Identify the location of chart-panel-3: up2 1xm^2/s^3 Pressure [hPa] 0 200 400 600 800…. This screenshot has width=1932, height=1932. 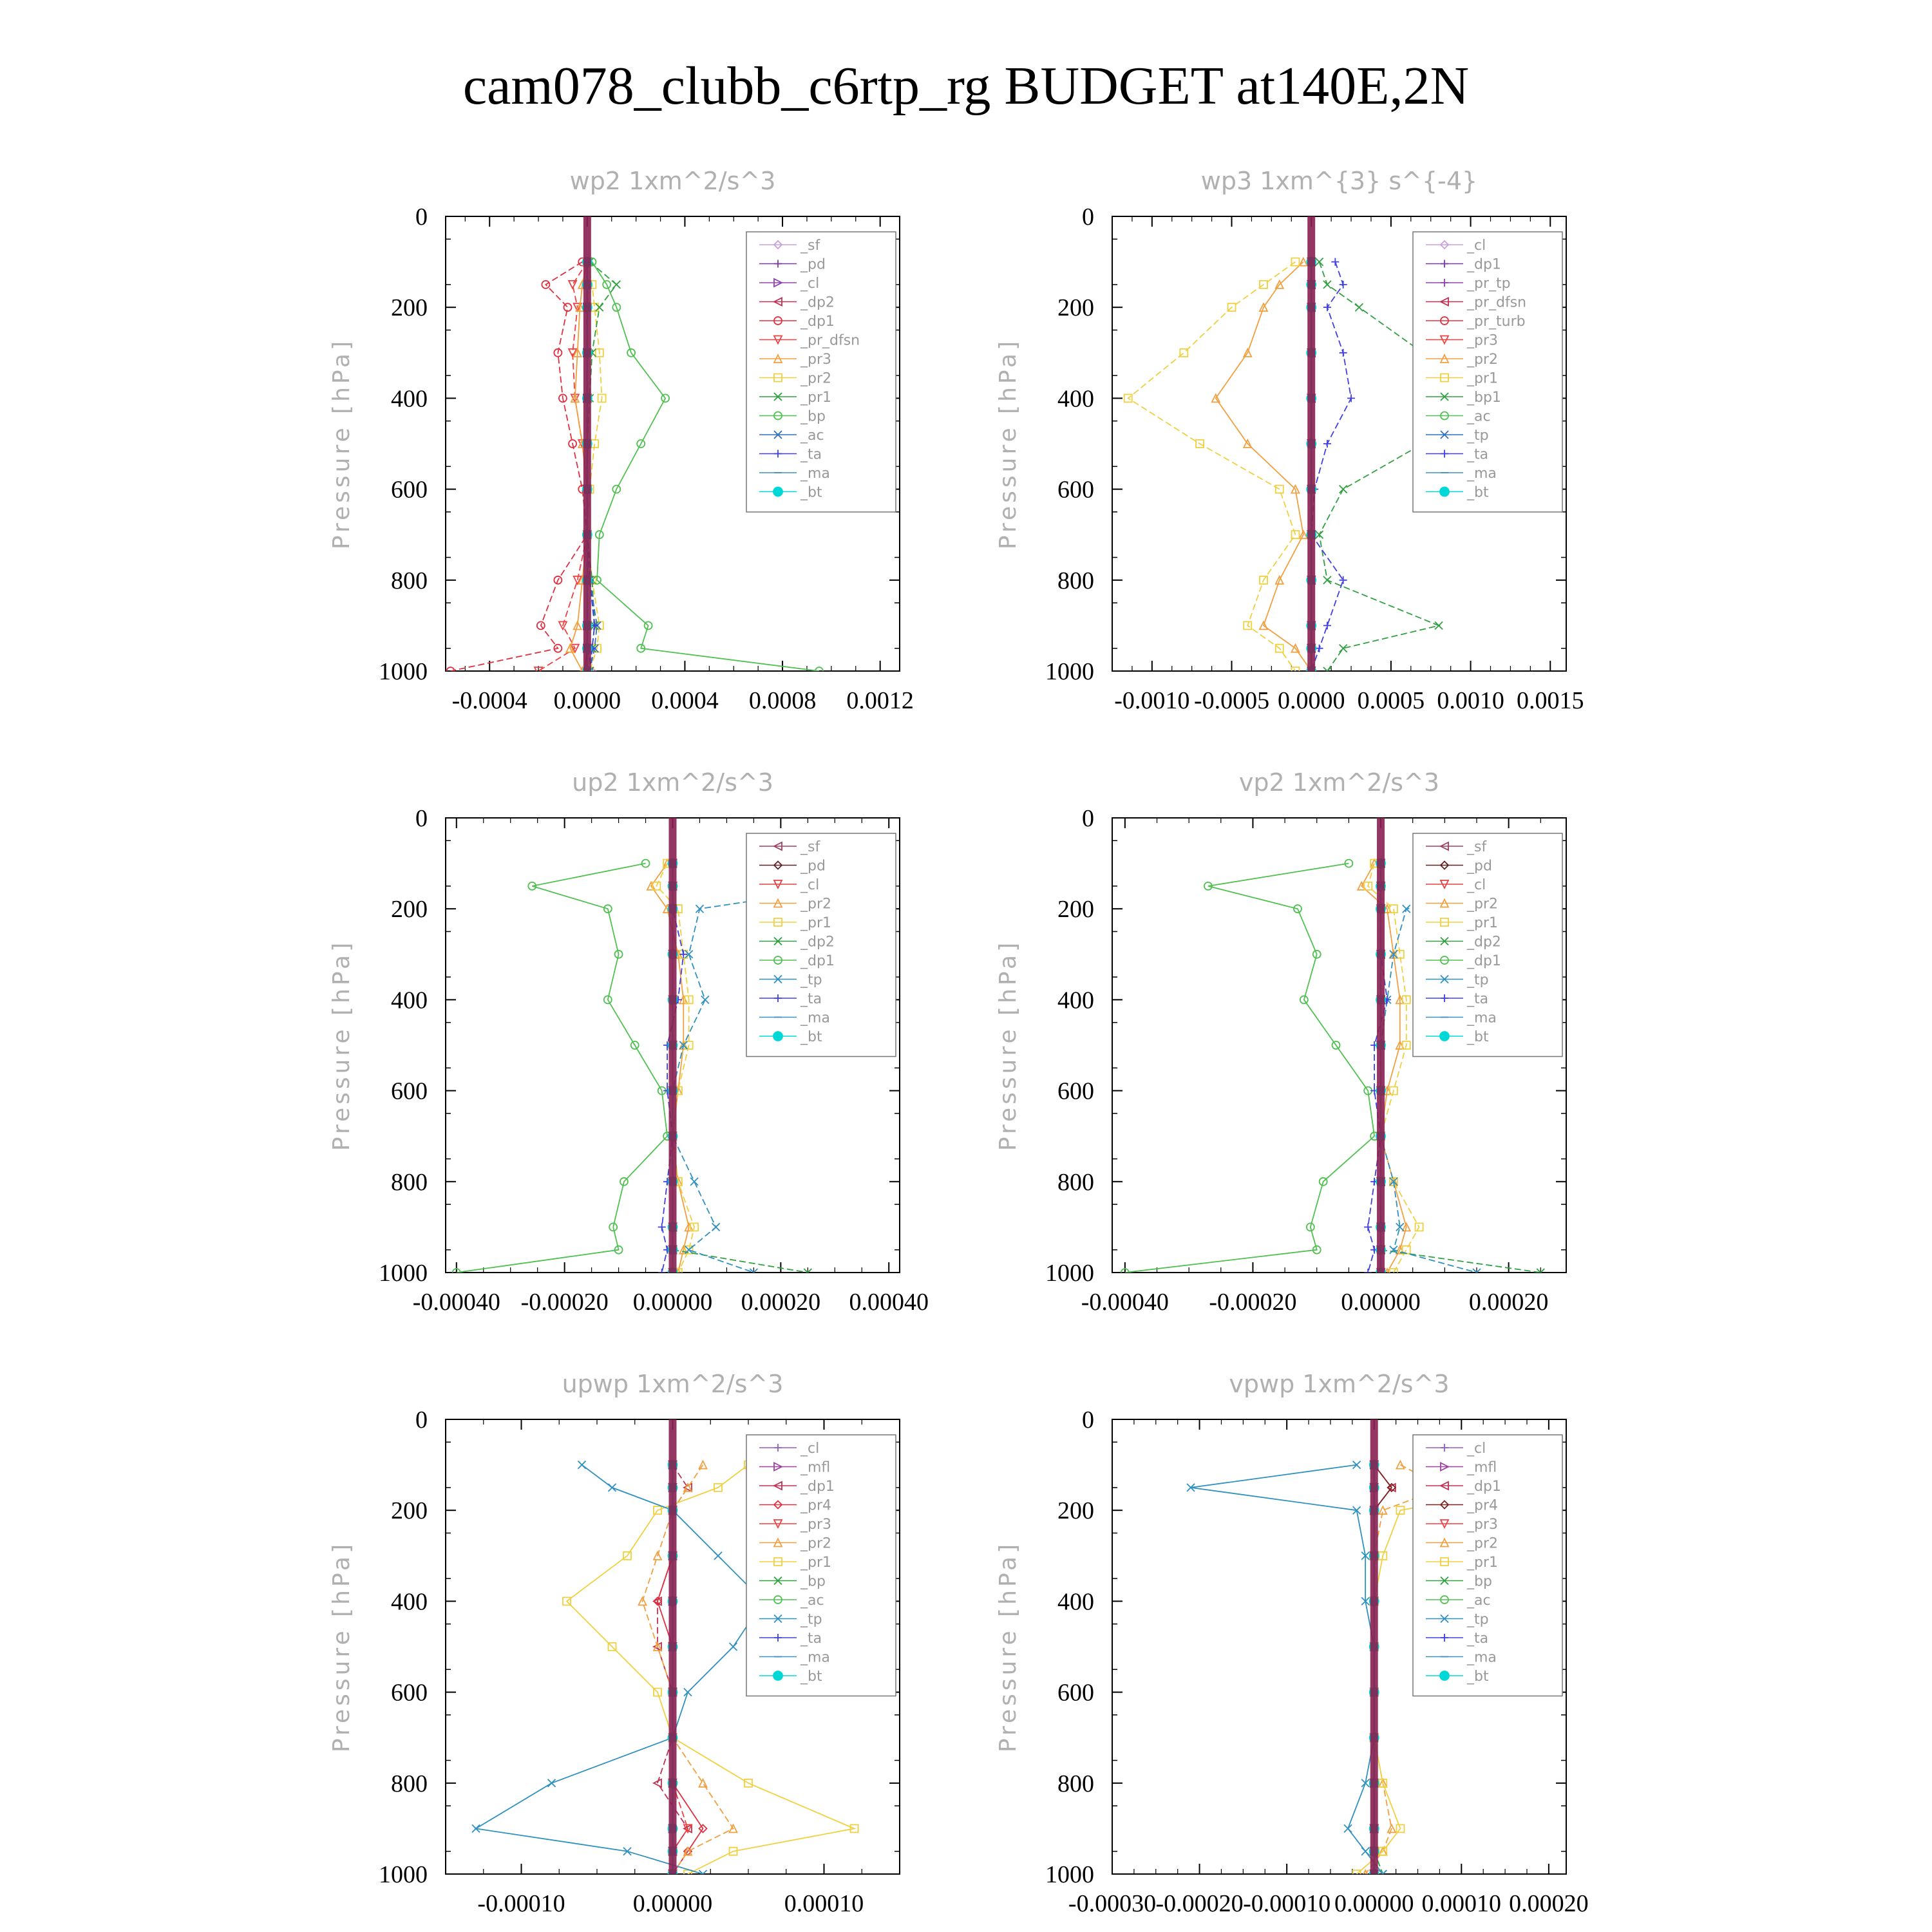
(628, 1042).